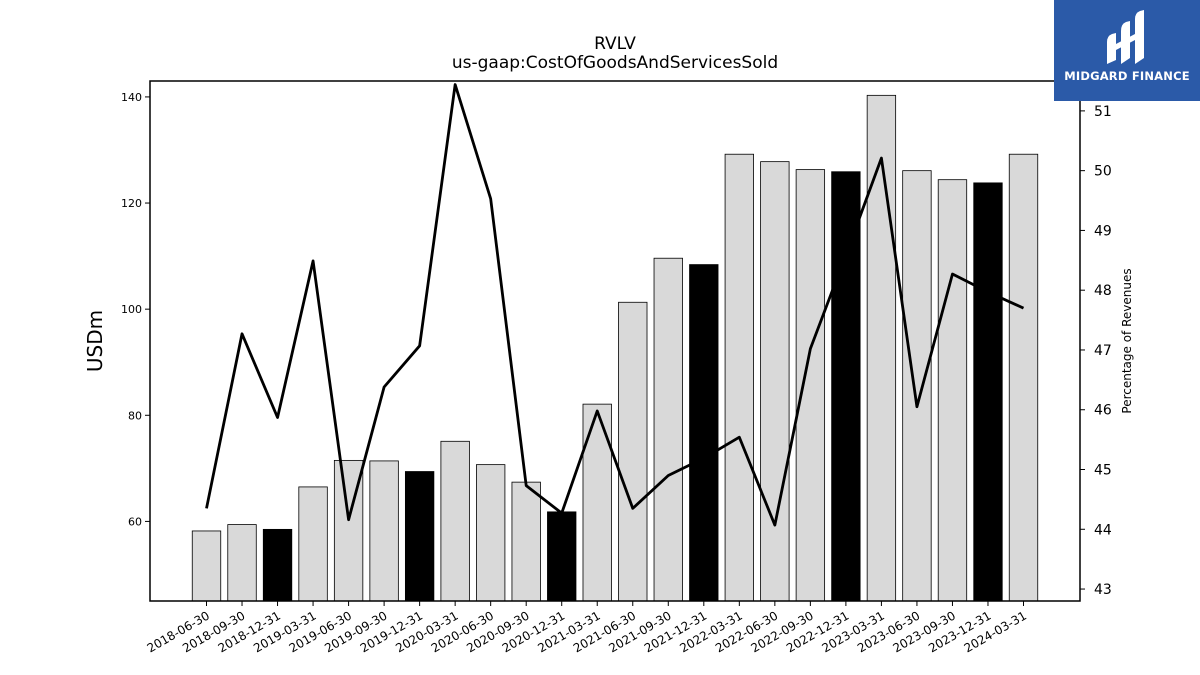 The width and height of the screenshot is (1200, 675). I want to click on y-tick-label: 80, so click(135, 415).